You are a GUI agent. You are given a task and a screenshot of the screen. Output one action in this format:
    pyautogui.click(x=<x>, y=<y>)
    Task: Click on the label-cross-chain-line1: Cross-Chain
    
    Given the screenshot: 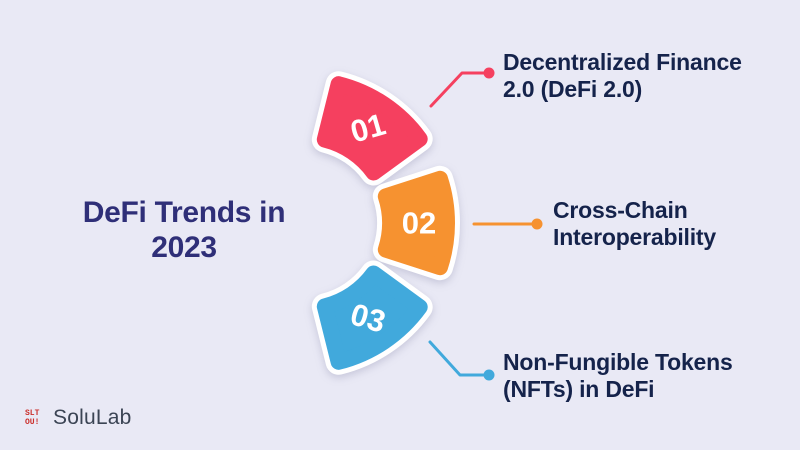 What is the action you would take?
    pyautogui.click(x=620, y=210)
    